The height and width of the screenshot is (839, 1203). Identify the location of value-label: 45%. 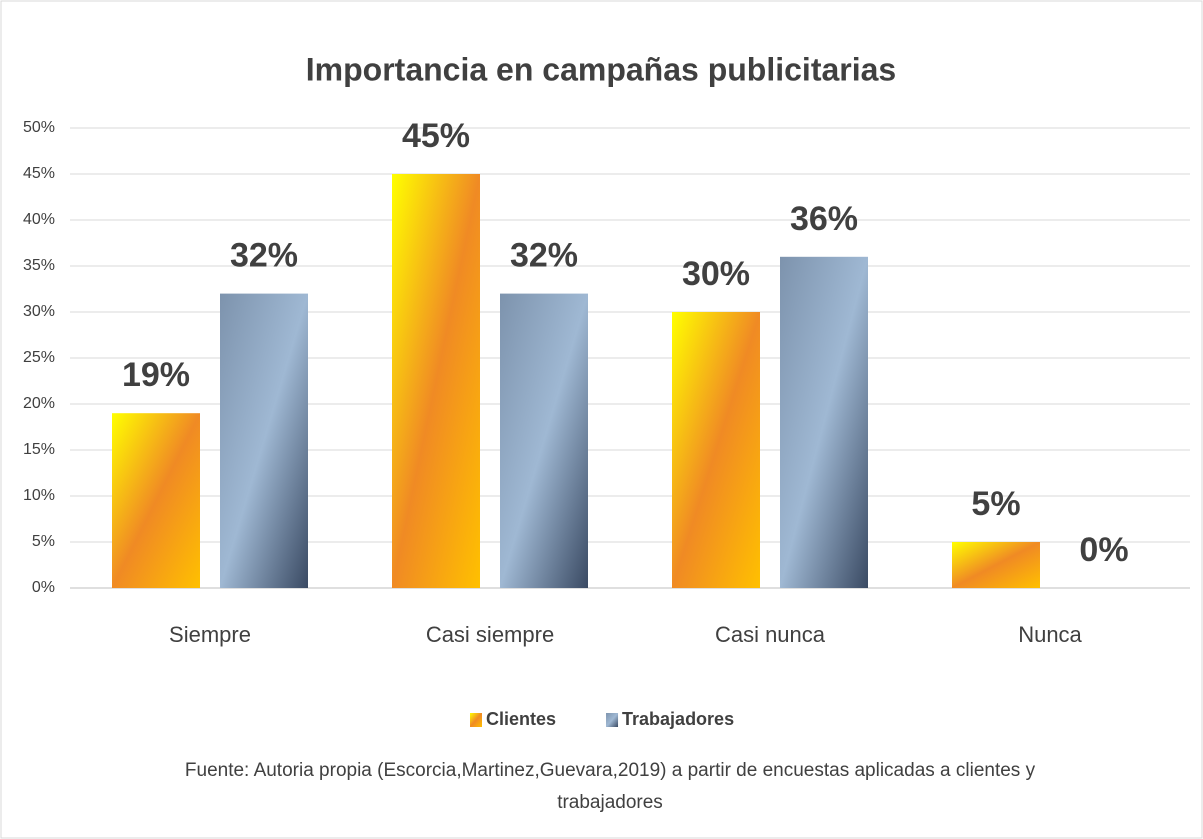
(436, 136).